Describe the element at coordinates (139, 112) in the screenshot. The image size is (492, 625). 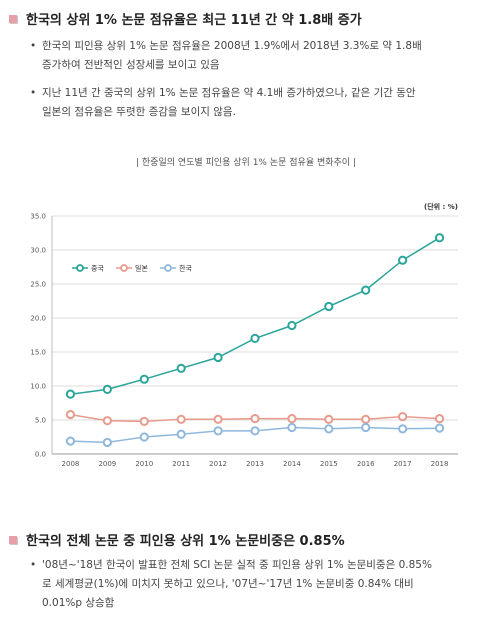
I see `bullet-line: 일본의 점유율은 뚜렷한 증감을 보이지 않음.` at that location.